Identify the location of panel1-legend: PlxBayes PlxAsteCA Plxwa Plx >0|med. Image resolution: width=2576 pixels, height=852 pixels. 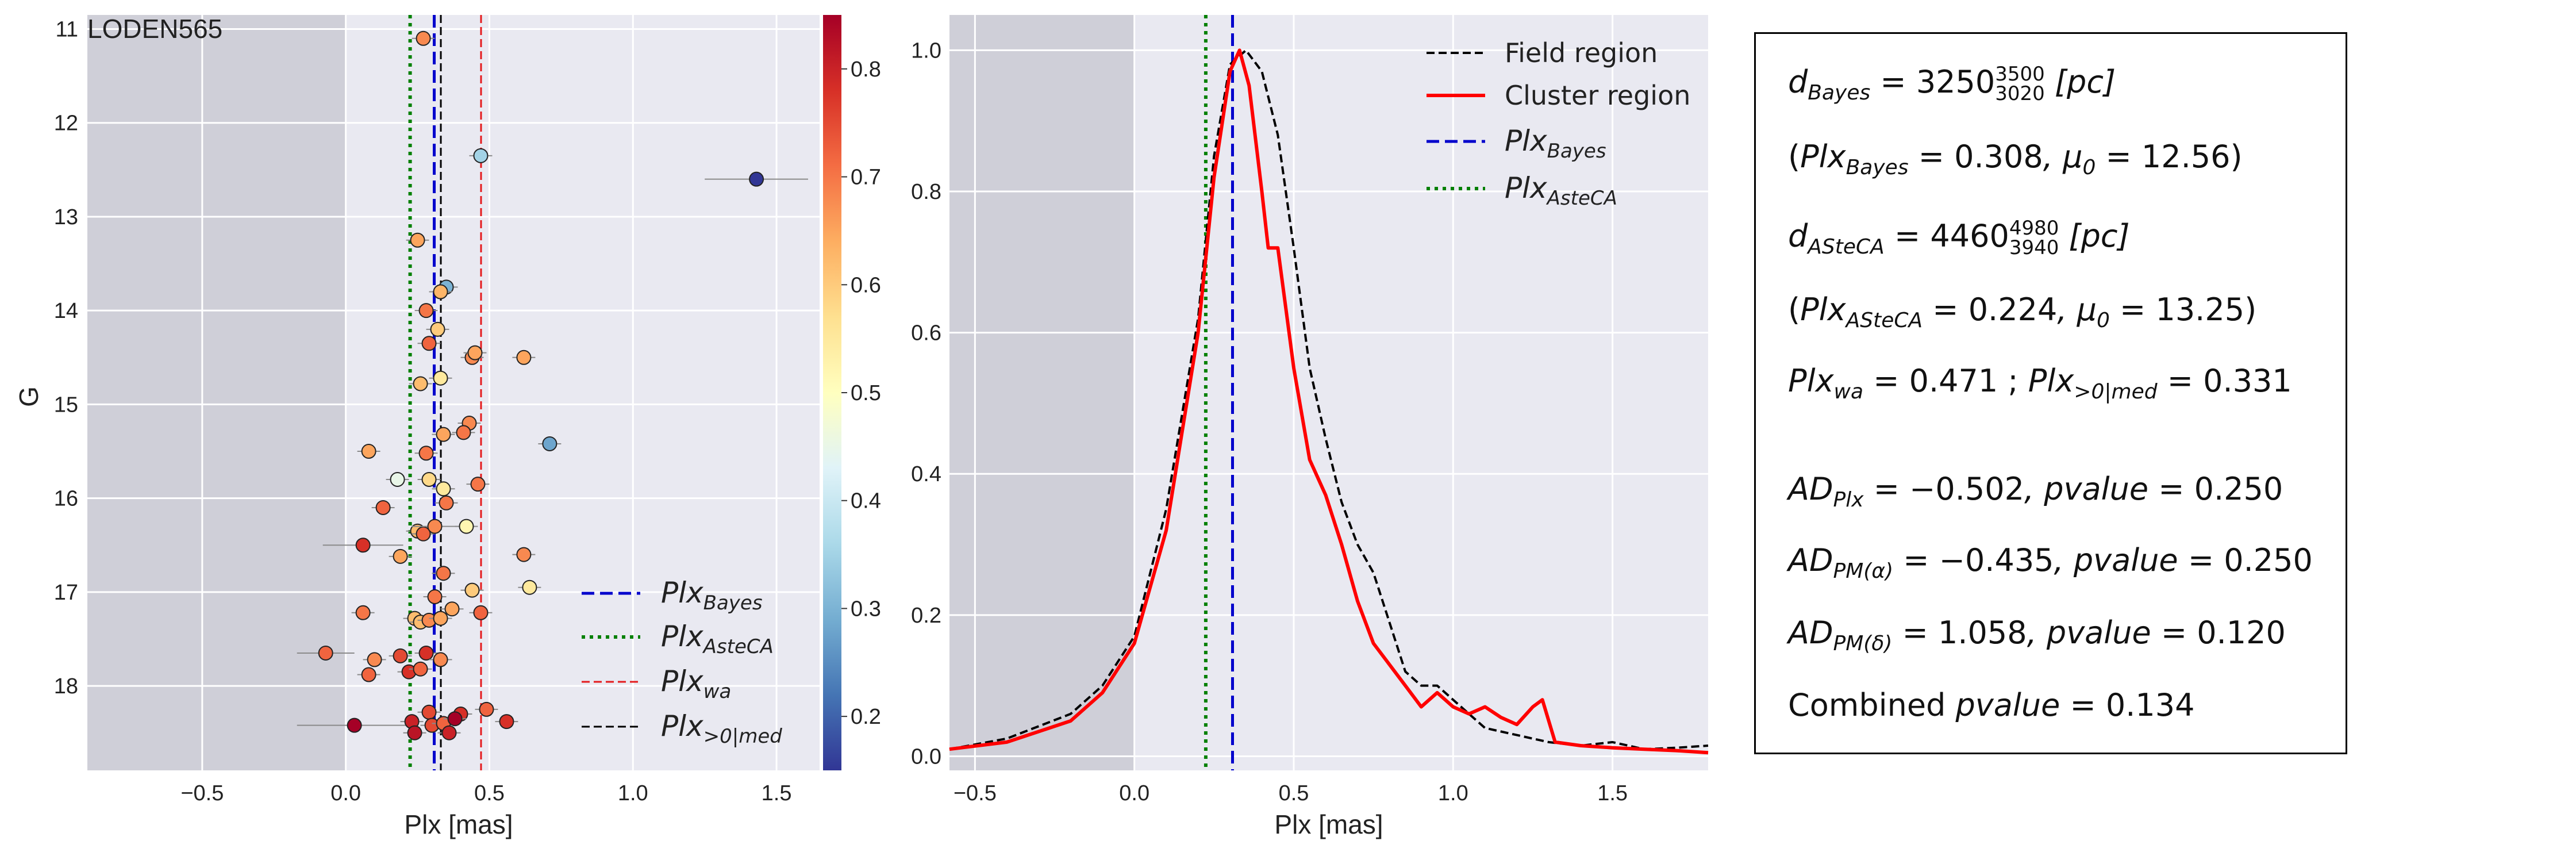
(682, 662).